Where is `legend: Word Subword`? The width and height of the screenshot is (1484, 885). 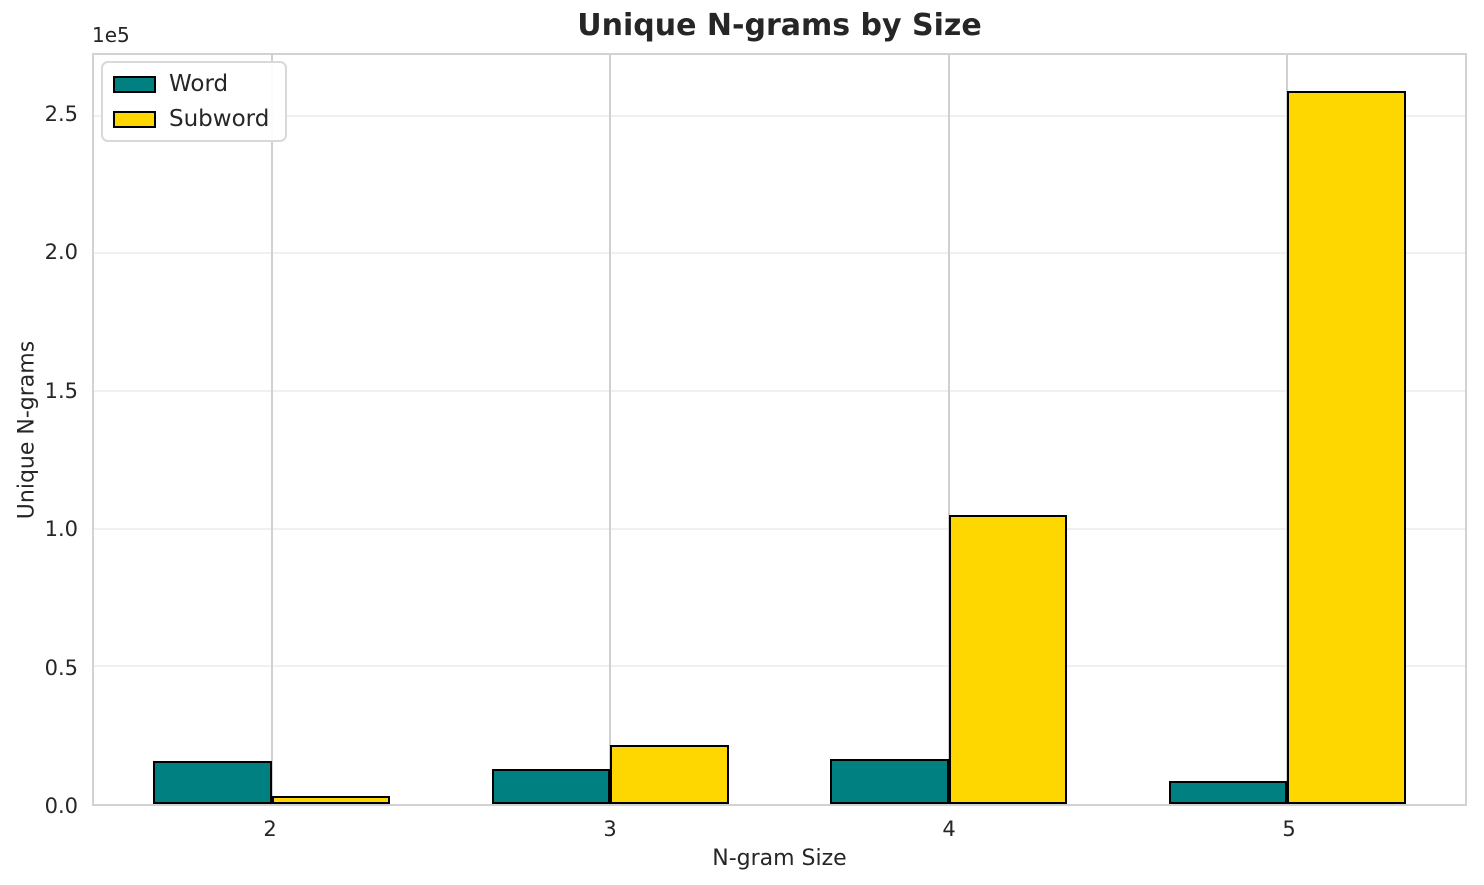 legend: Word Subword is located at coordinates (194, 101).